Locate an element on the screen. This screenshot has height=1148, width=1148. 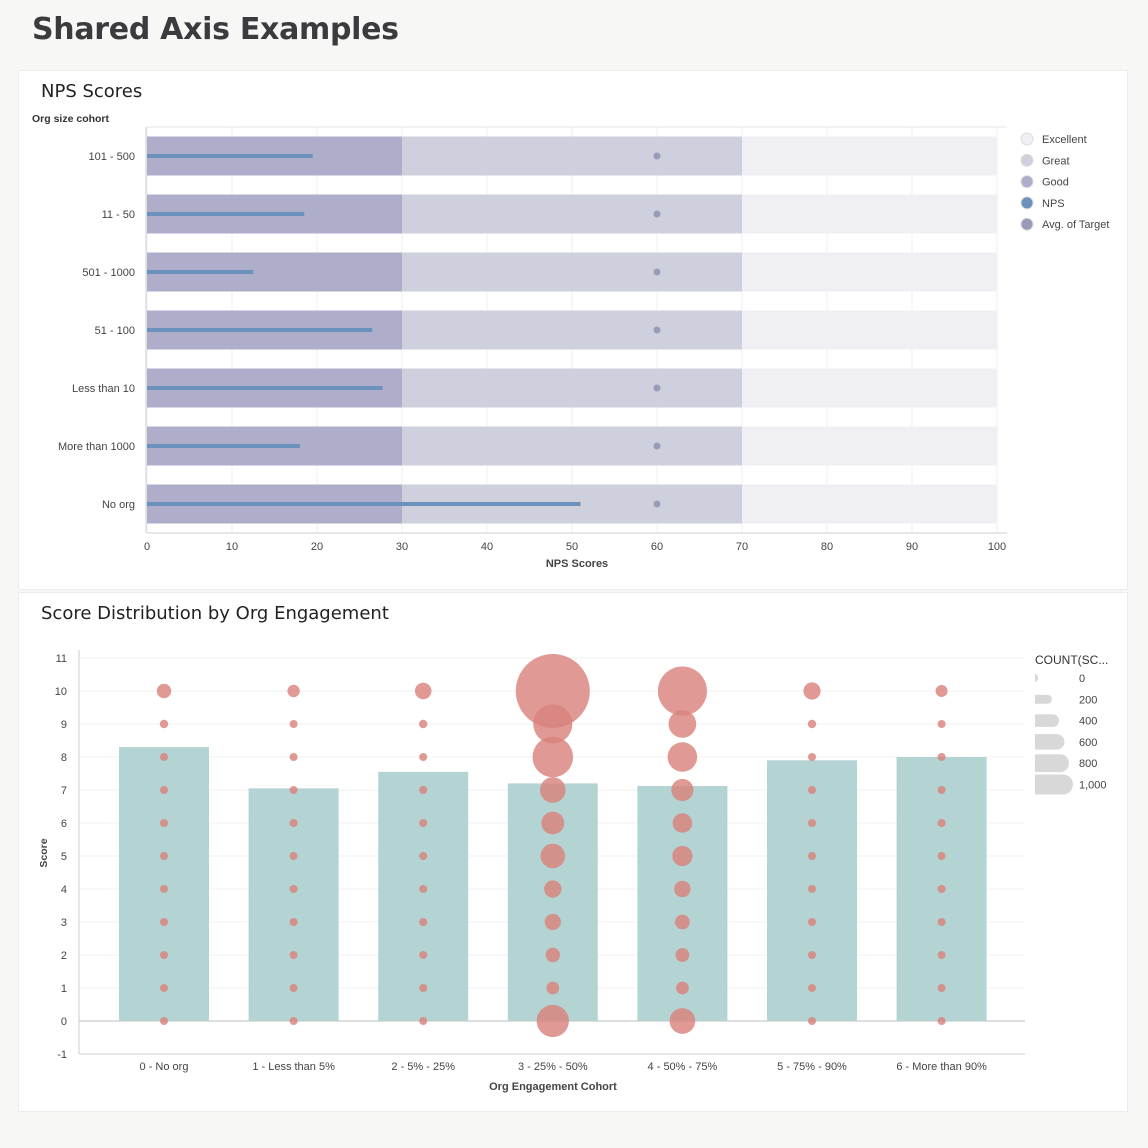
legend-label: NPS is located at coordinates (1053, 204).